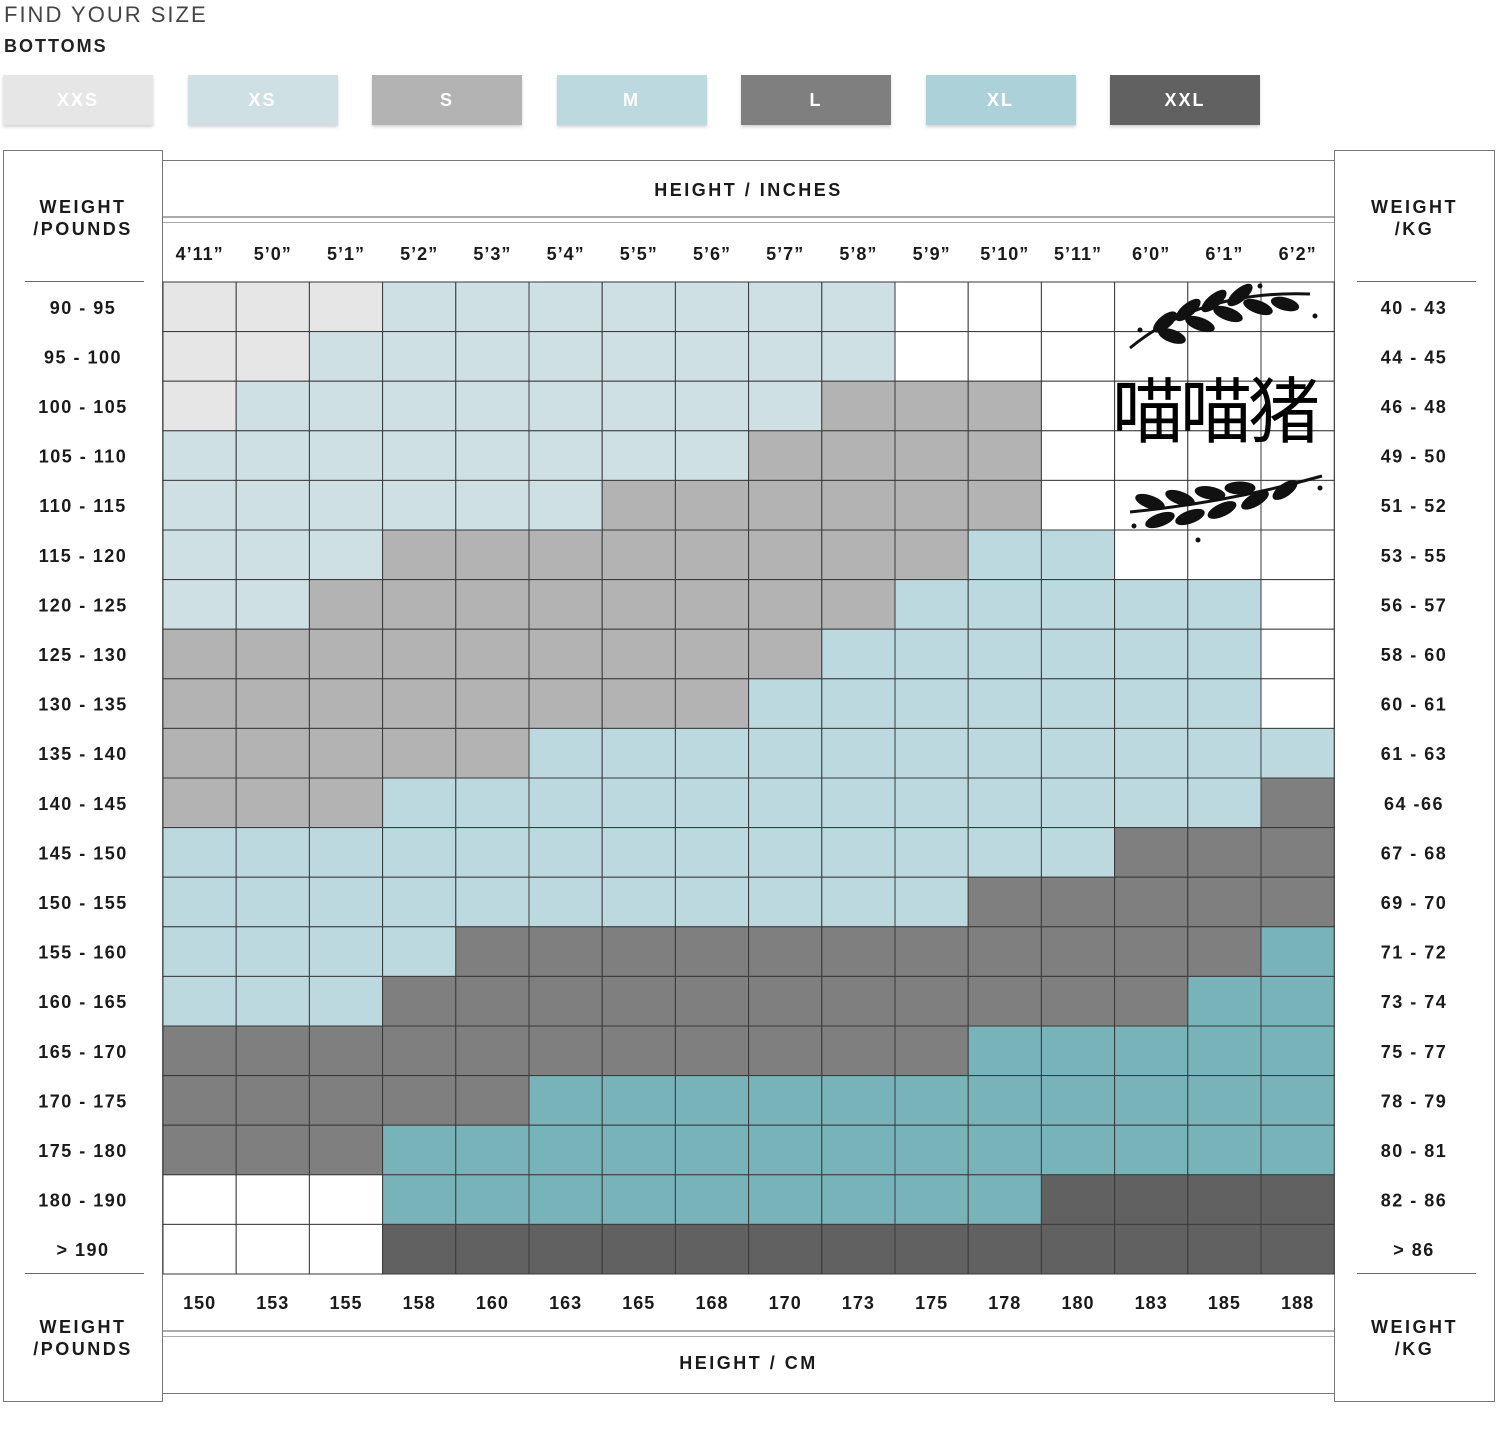  I want to click on height-cm-label: HEIGHT / CM, so click(748, 1363).